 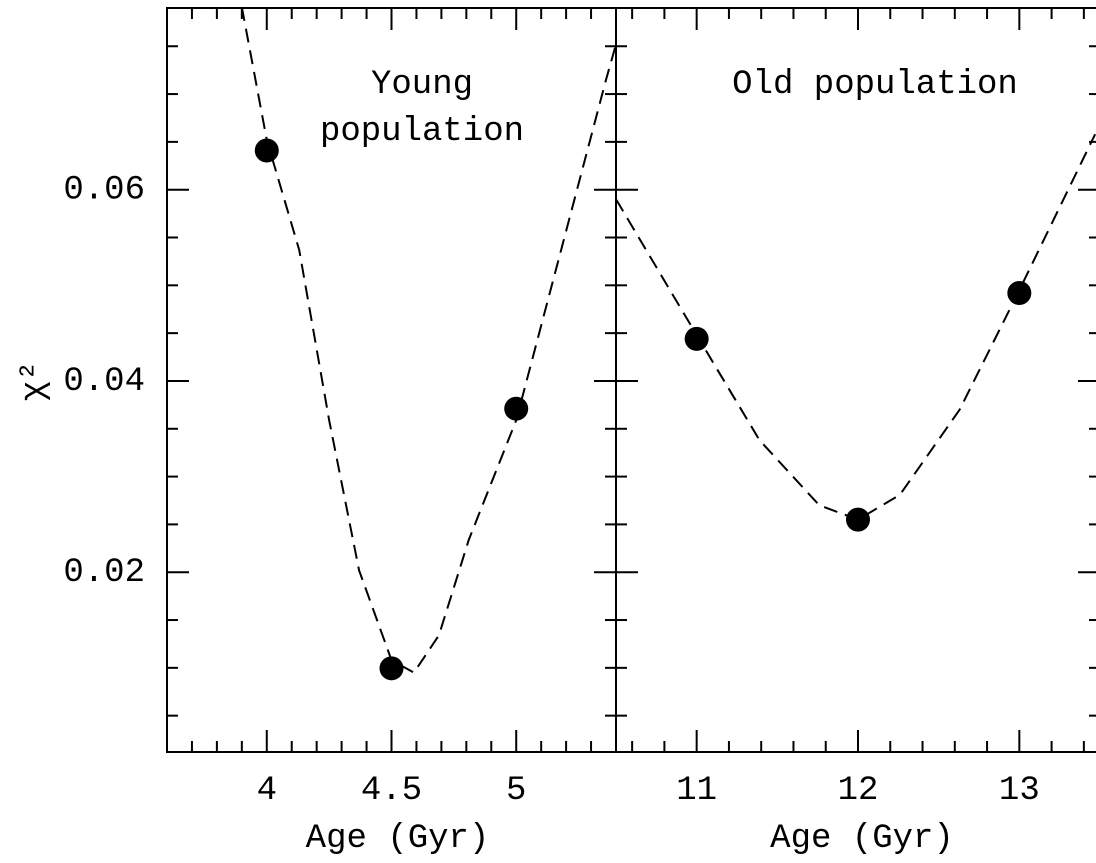 What do you see at coordinates (696, 791) in the screenshot?
I see `x-tick-label: 11` at bounding box center [696, 791].